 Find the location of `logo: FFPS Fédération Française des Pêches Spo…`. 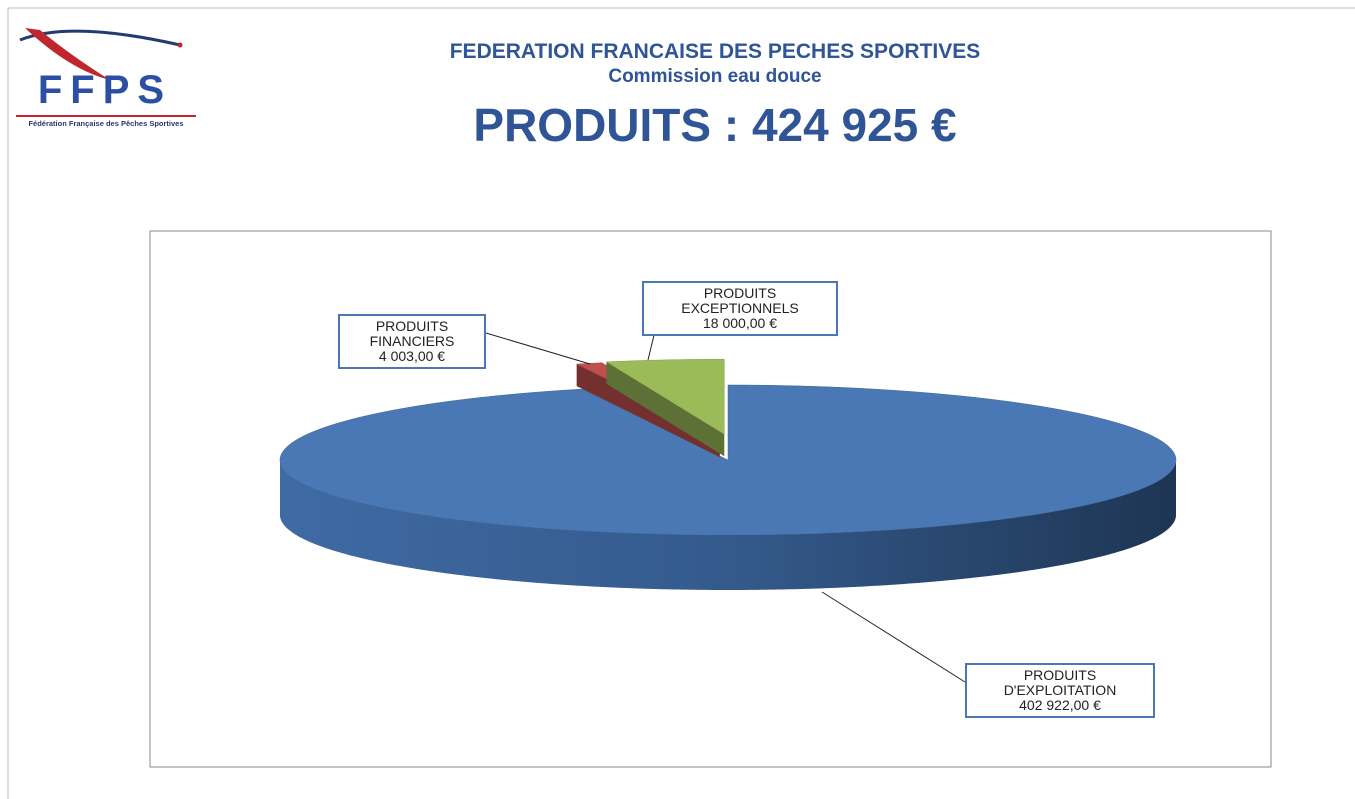

logo: FFPS Fédération Française des Pêches Spo… is located at coordinates (107, 72).